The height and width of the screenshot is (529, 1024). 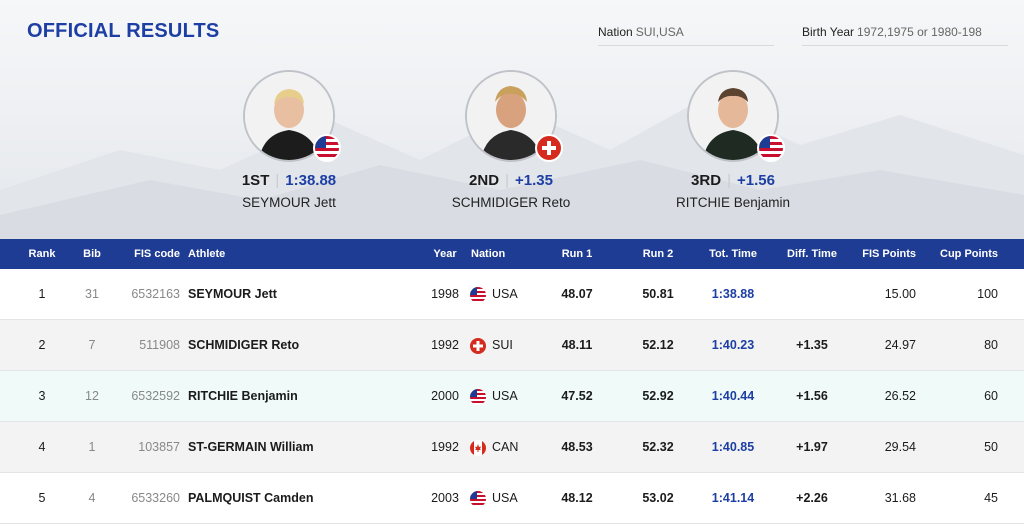 What do you see at coordinates (658, 396) in the screenshot?
I see `cell-run2: 52.92` at bounding box center [658, 396].